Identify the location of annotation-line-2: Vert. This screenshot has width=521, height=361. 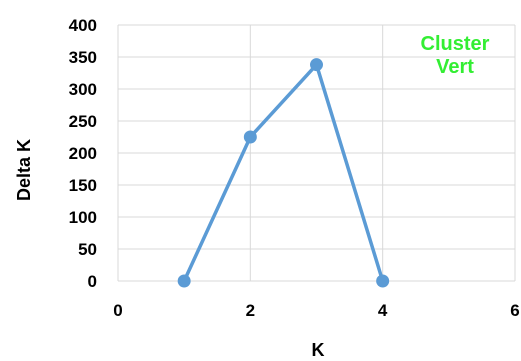
(455, 67).